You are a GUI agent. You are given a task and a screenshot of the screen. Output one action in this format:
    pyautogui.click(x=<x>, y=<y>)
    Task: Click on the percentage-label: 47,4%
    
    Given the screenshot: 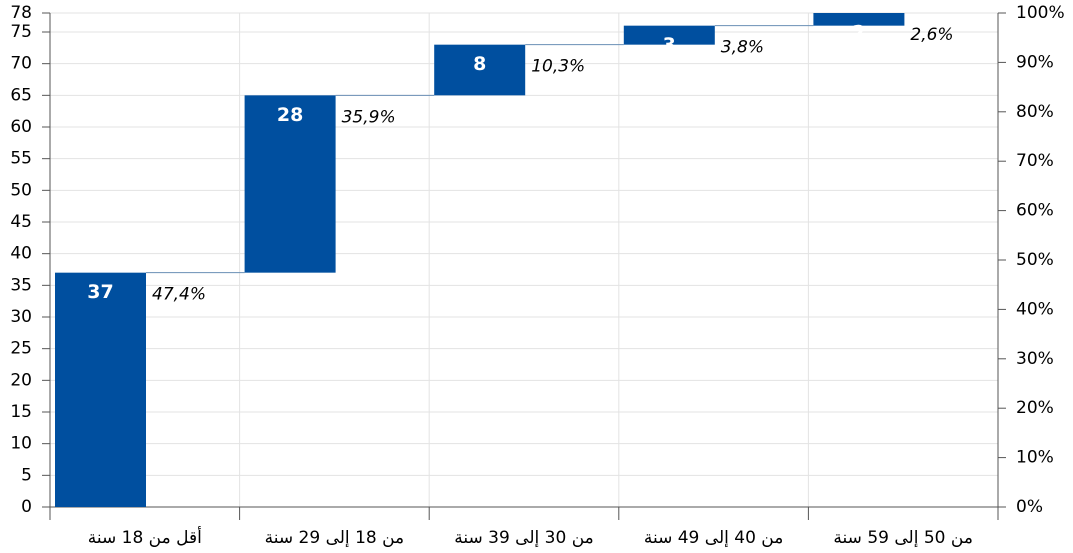 What is the action you would take?
    pyautogui.click(x=179, y=295)
    